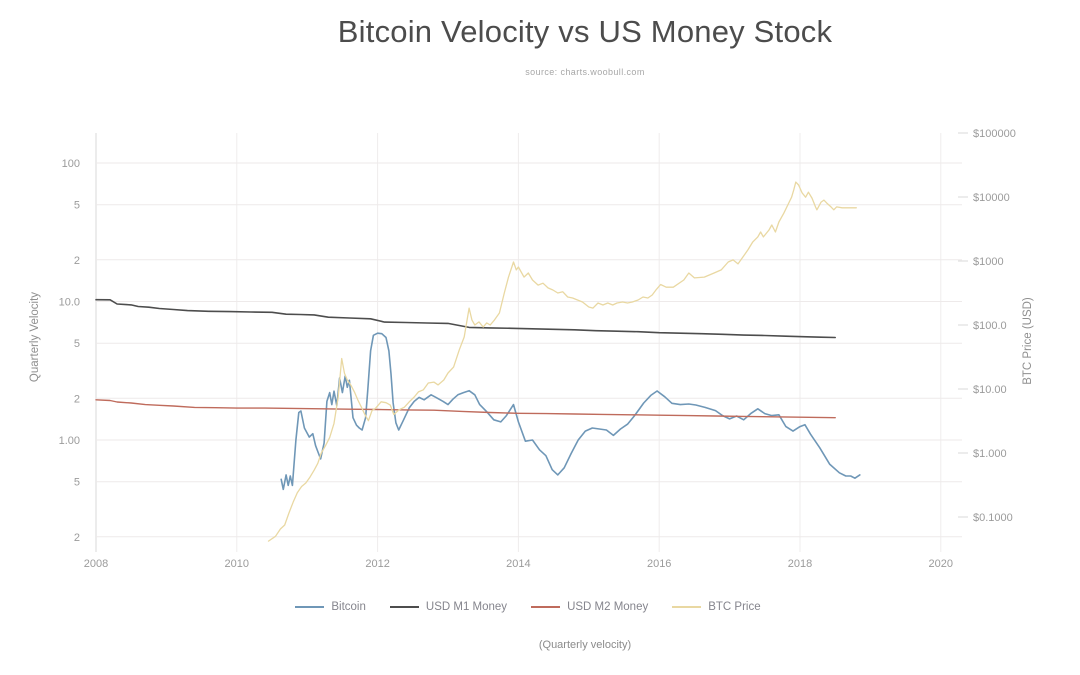  What do you see at coordinates (96, 564) in the screenshot?
I see `x-tick-label: 2008` at bounding box center [96, 564].